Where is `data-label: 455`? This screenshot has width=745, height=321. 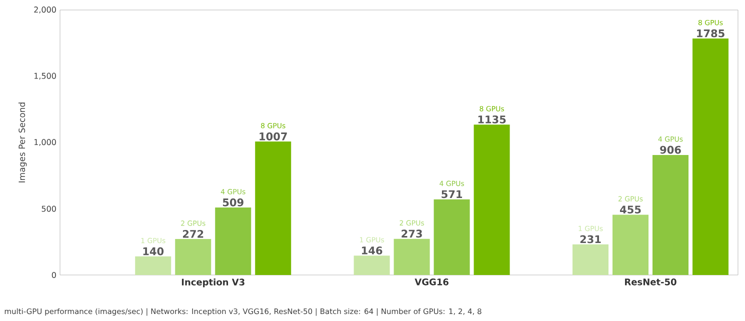 data-label: 455 is located at coordinates (630, 210).